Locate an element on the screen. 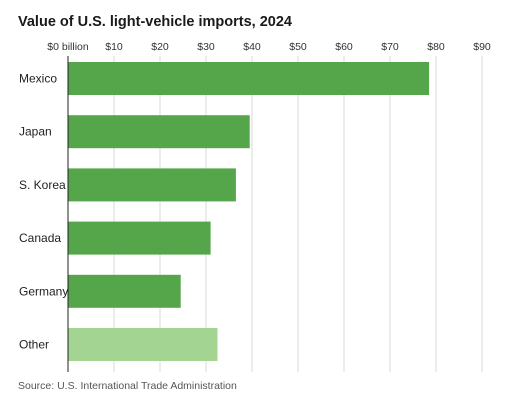 The width and height of the screenshot is (530, 401). x-tick-label: $30 is located at coordinates (206, 47).